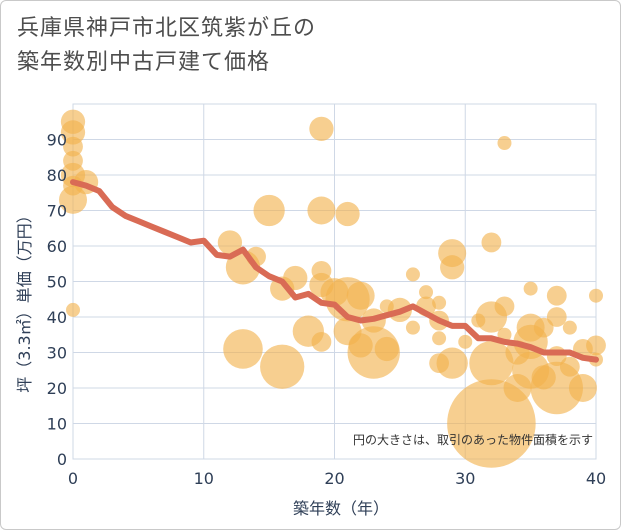  Describe the element at coordinates (57, 424) in the screenshot. I see `y-tick-label: 10` at that location.